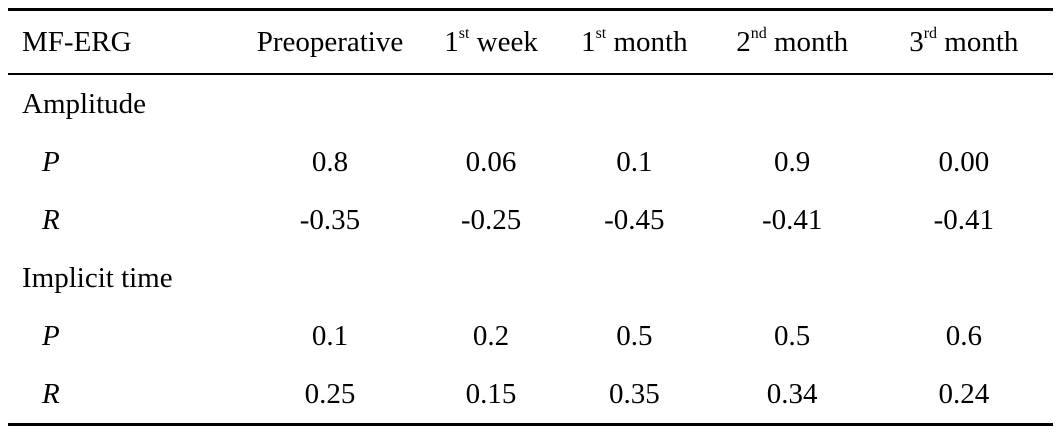 The height and width of the screenshot is (437, 1063). What do you see at coordinates (792, 393) in the screenshot?
I see `table-cell: 0.34` at bounding box center [792, 393].